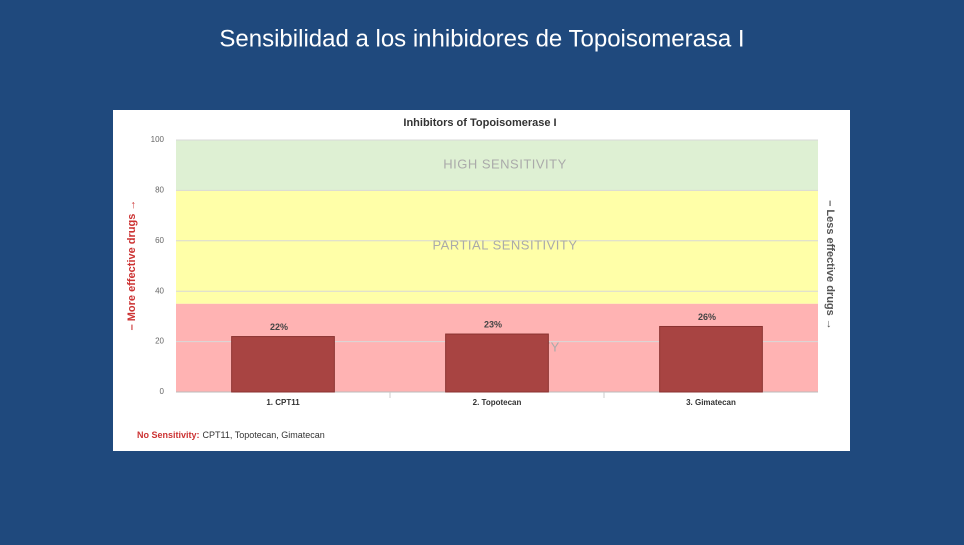  I want to click on chart-title: Inhibitors of Topoisomerase I, so click(479, 123).